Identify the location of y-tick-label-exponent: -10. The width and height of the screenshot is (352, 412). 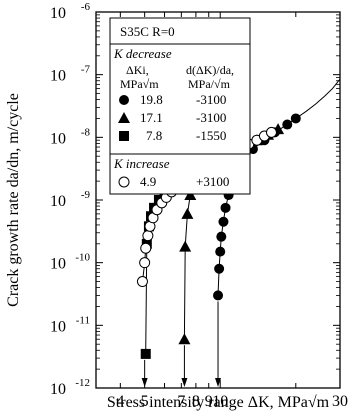
(82, 258).